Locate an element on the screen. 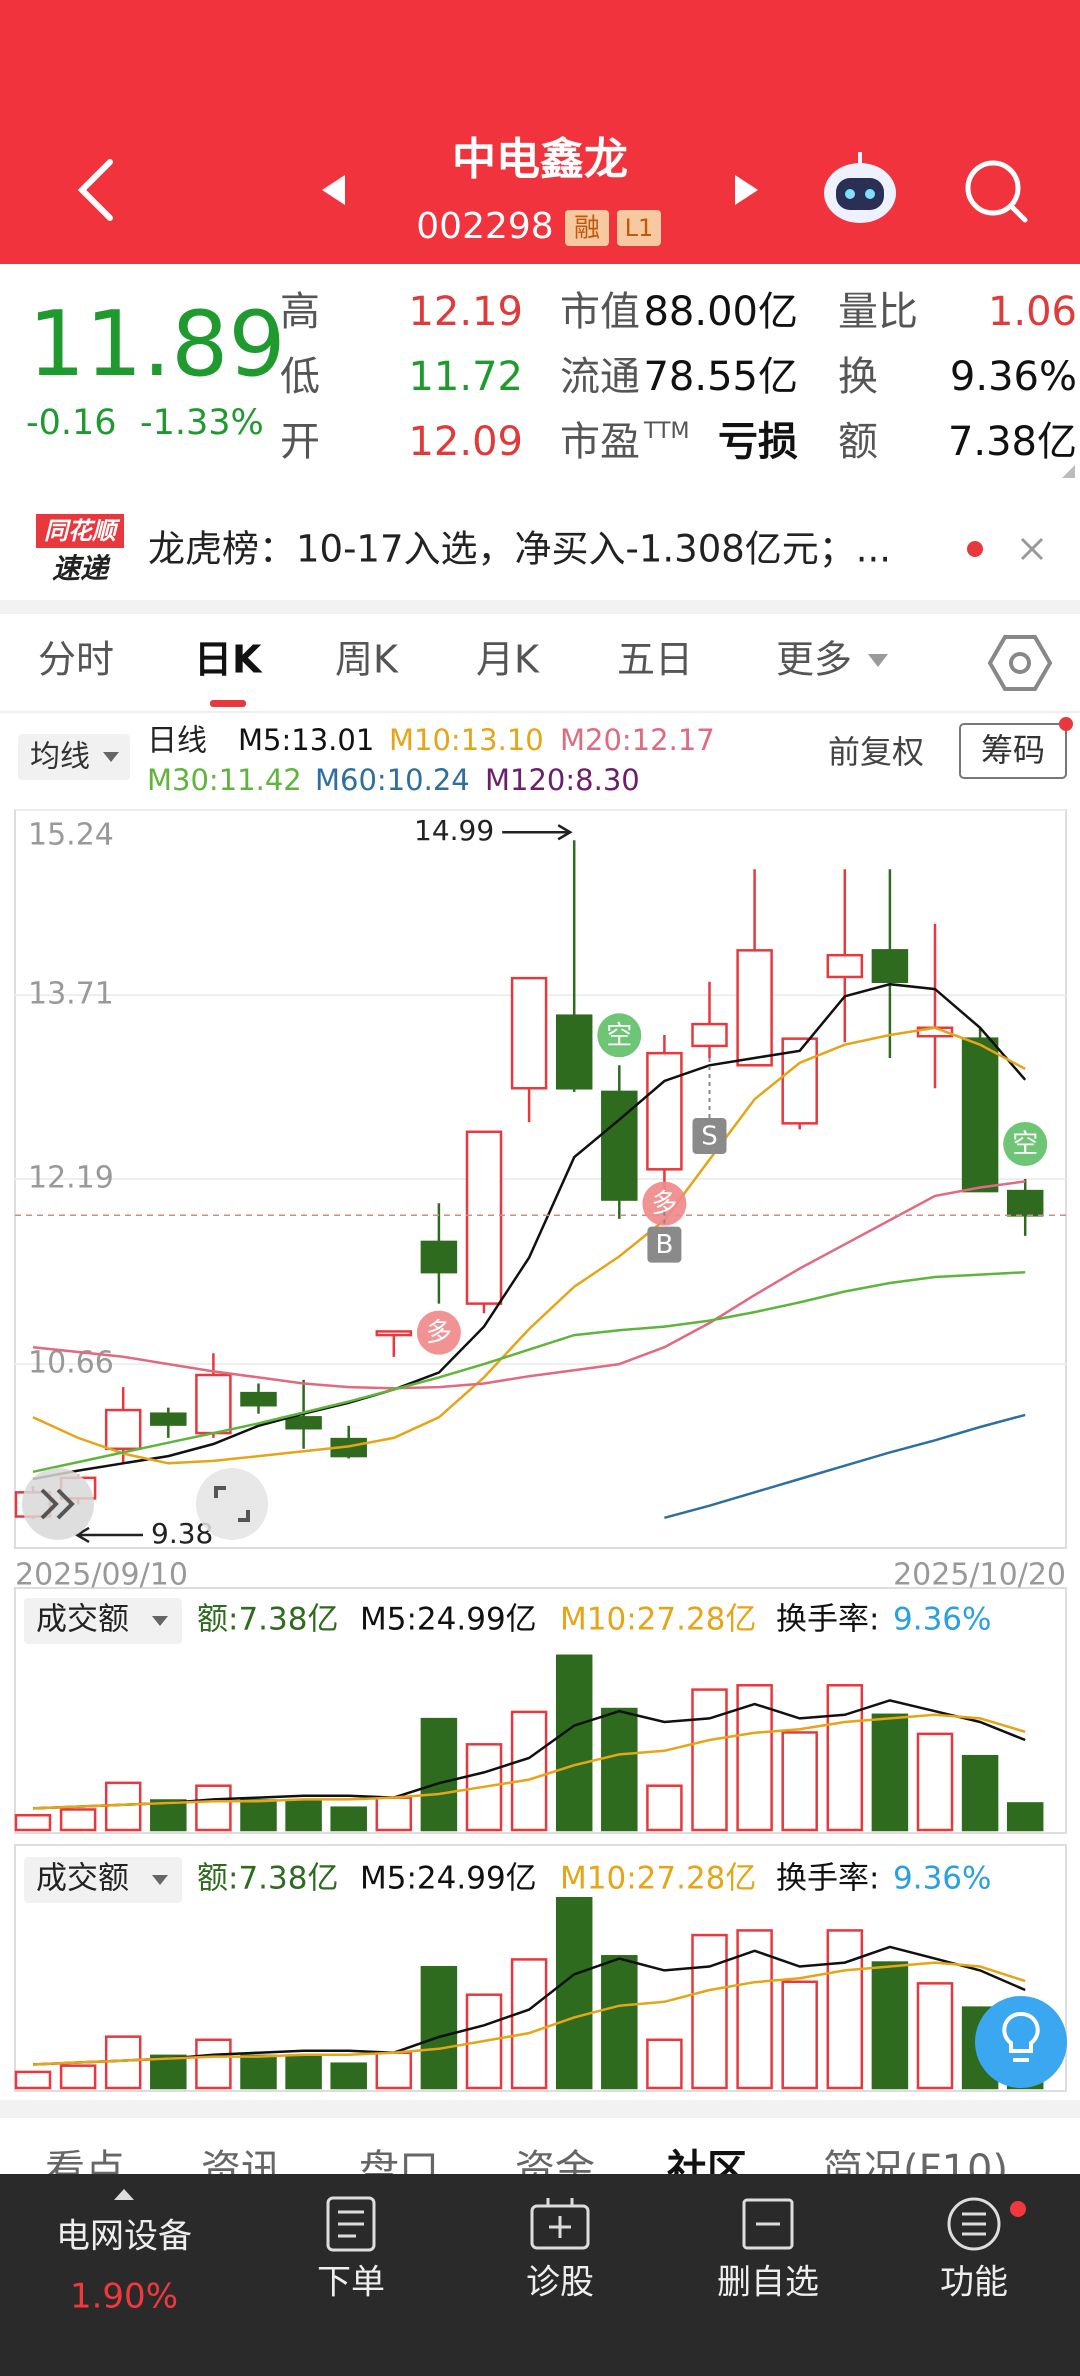  prev-stock is located at coordinates (333, 190).